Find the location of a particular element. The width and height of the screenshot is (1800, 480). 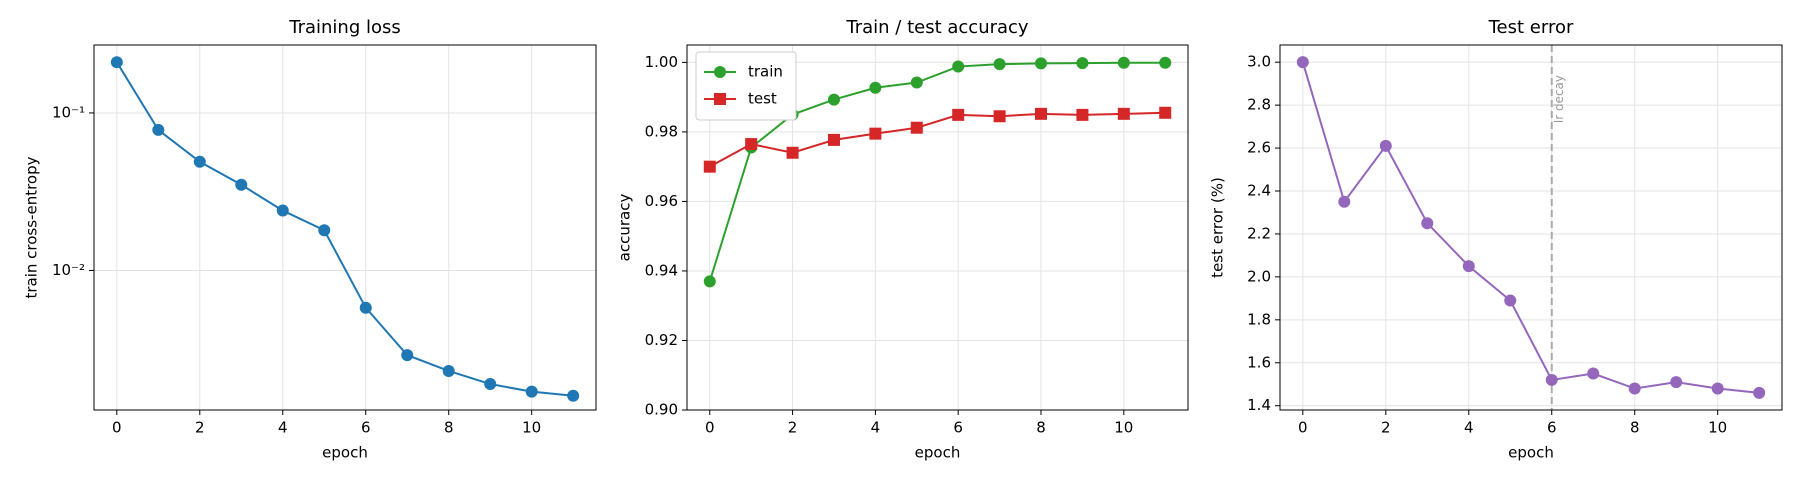

y-axis-label: test error (%) is located at coordinates (1218, 227).